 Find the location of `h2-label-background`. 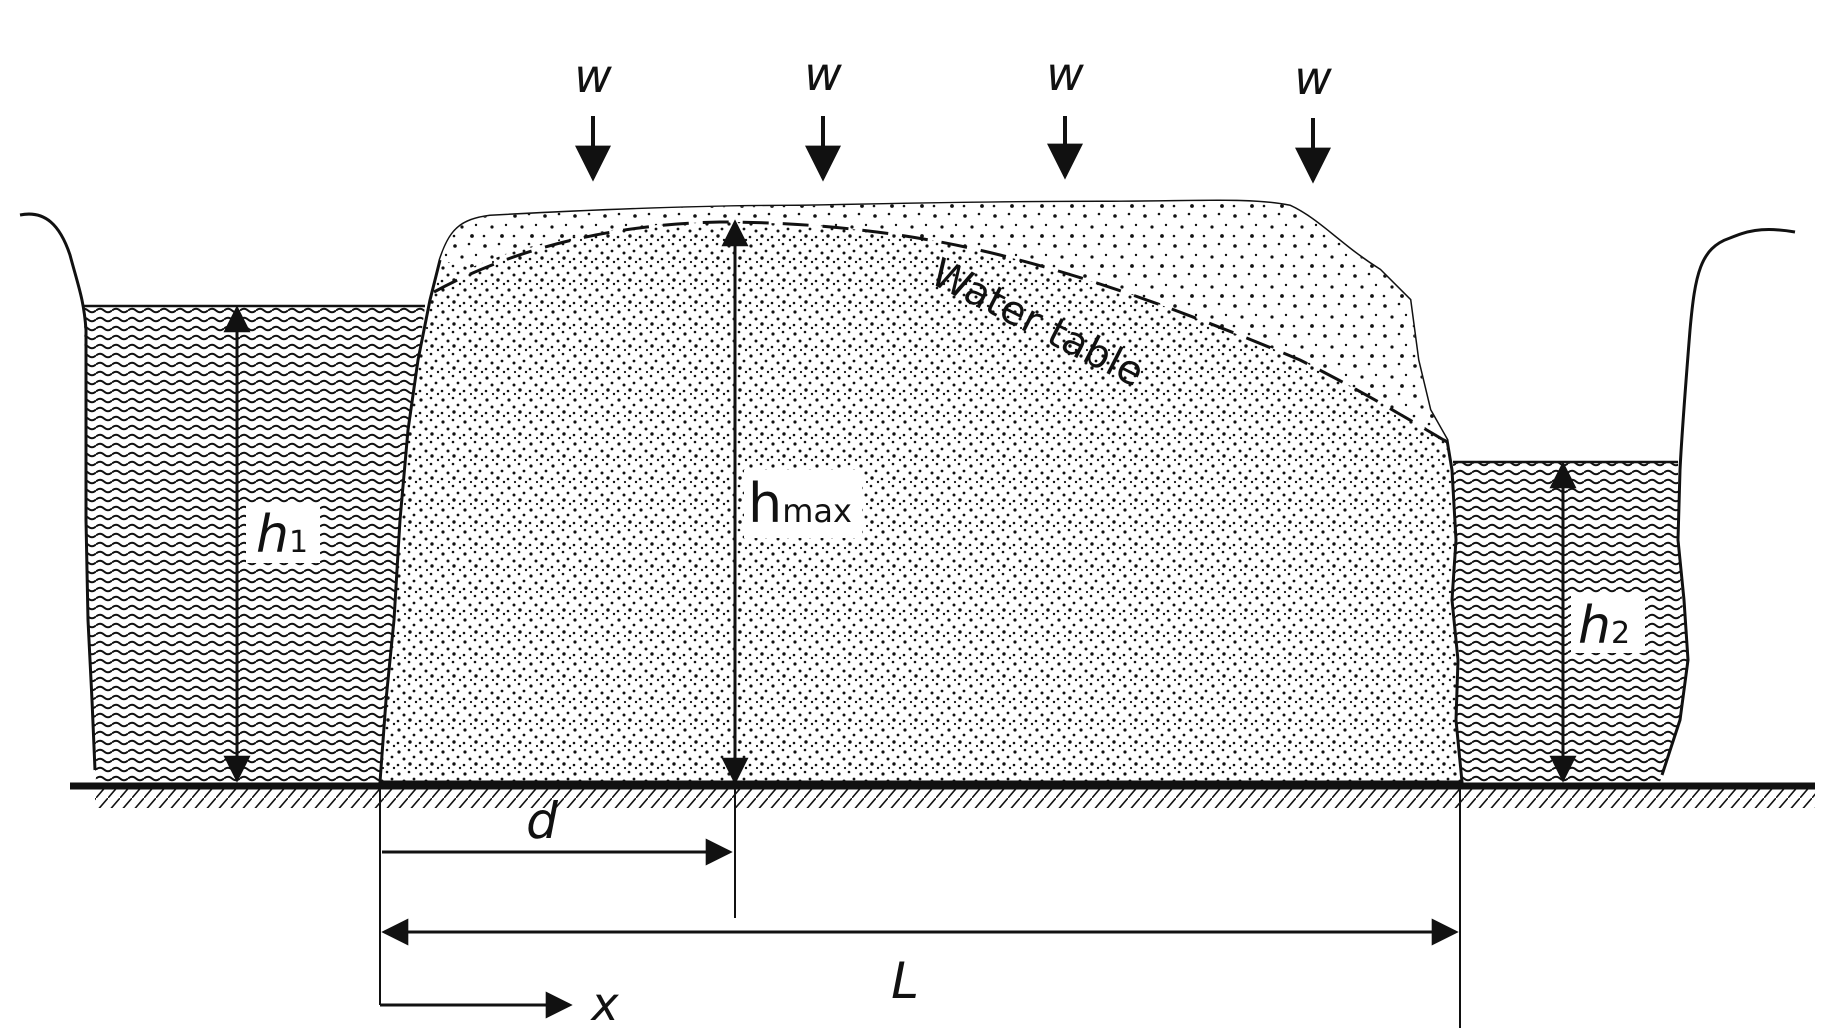

h2-label-background is located at coordinates (1608, 624).